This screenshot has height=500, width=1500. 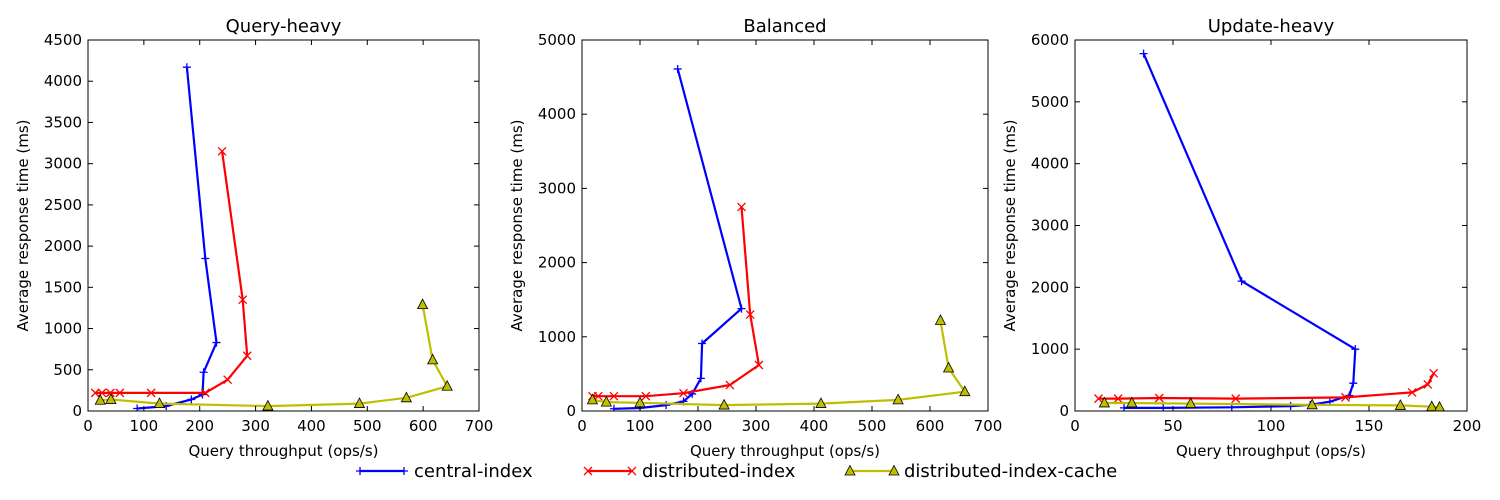 What do you see at coordinates (1010, 471) in the screenshot?
I see `legend-label: distributed-index-cache` at bounding box center [1010, 471].